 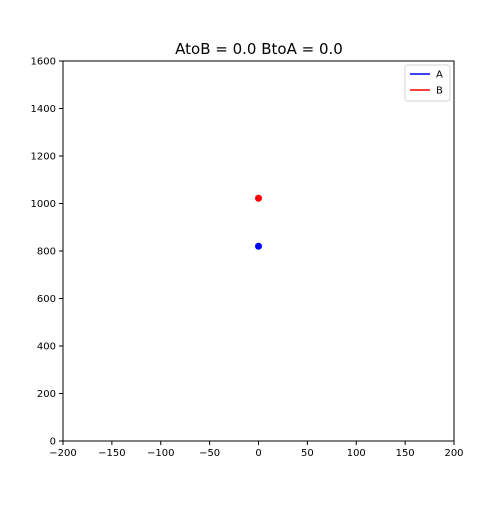 What do you see at coordinates (43, 109) in the screenshot?
I see `y-tick-label: 1400` at bounding box center [43, 109].